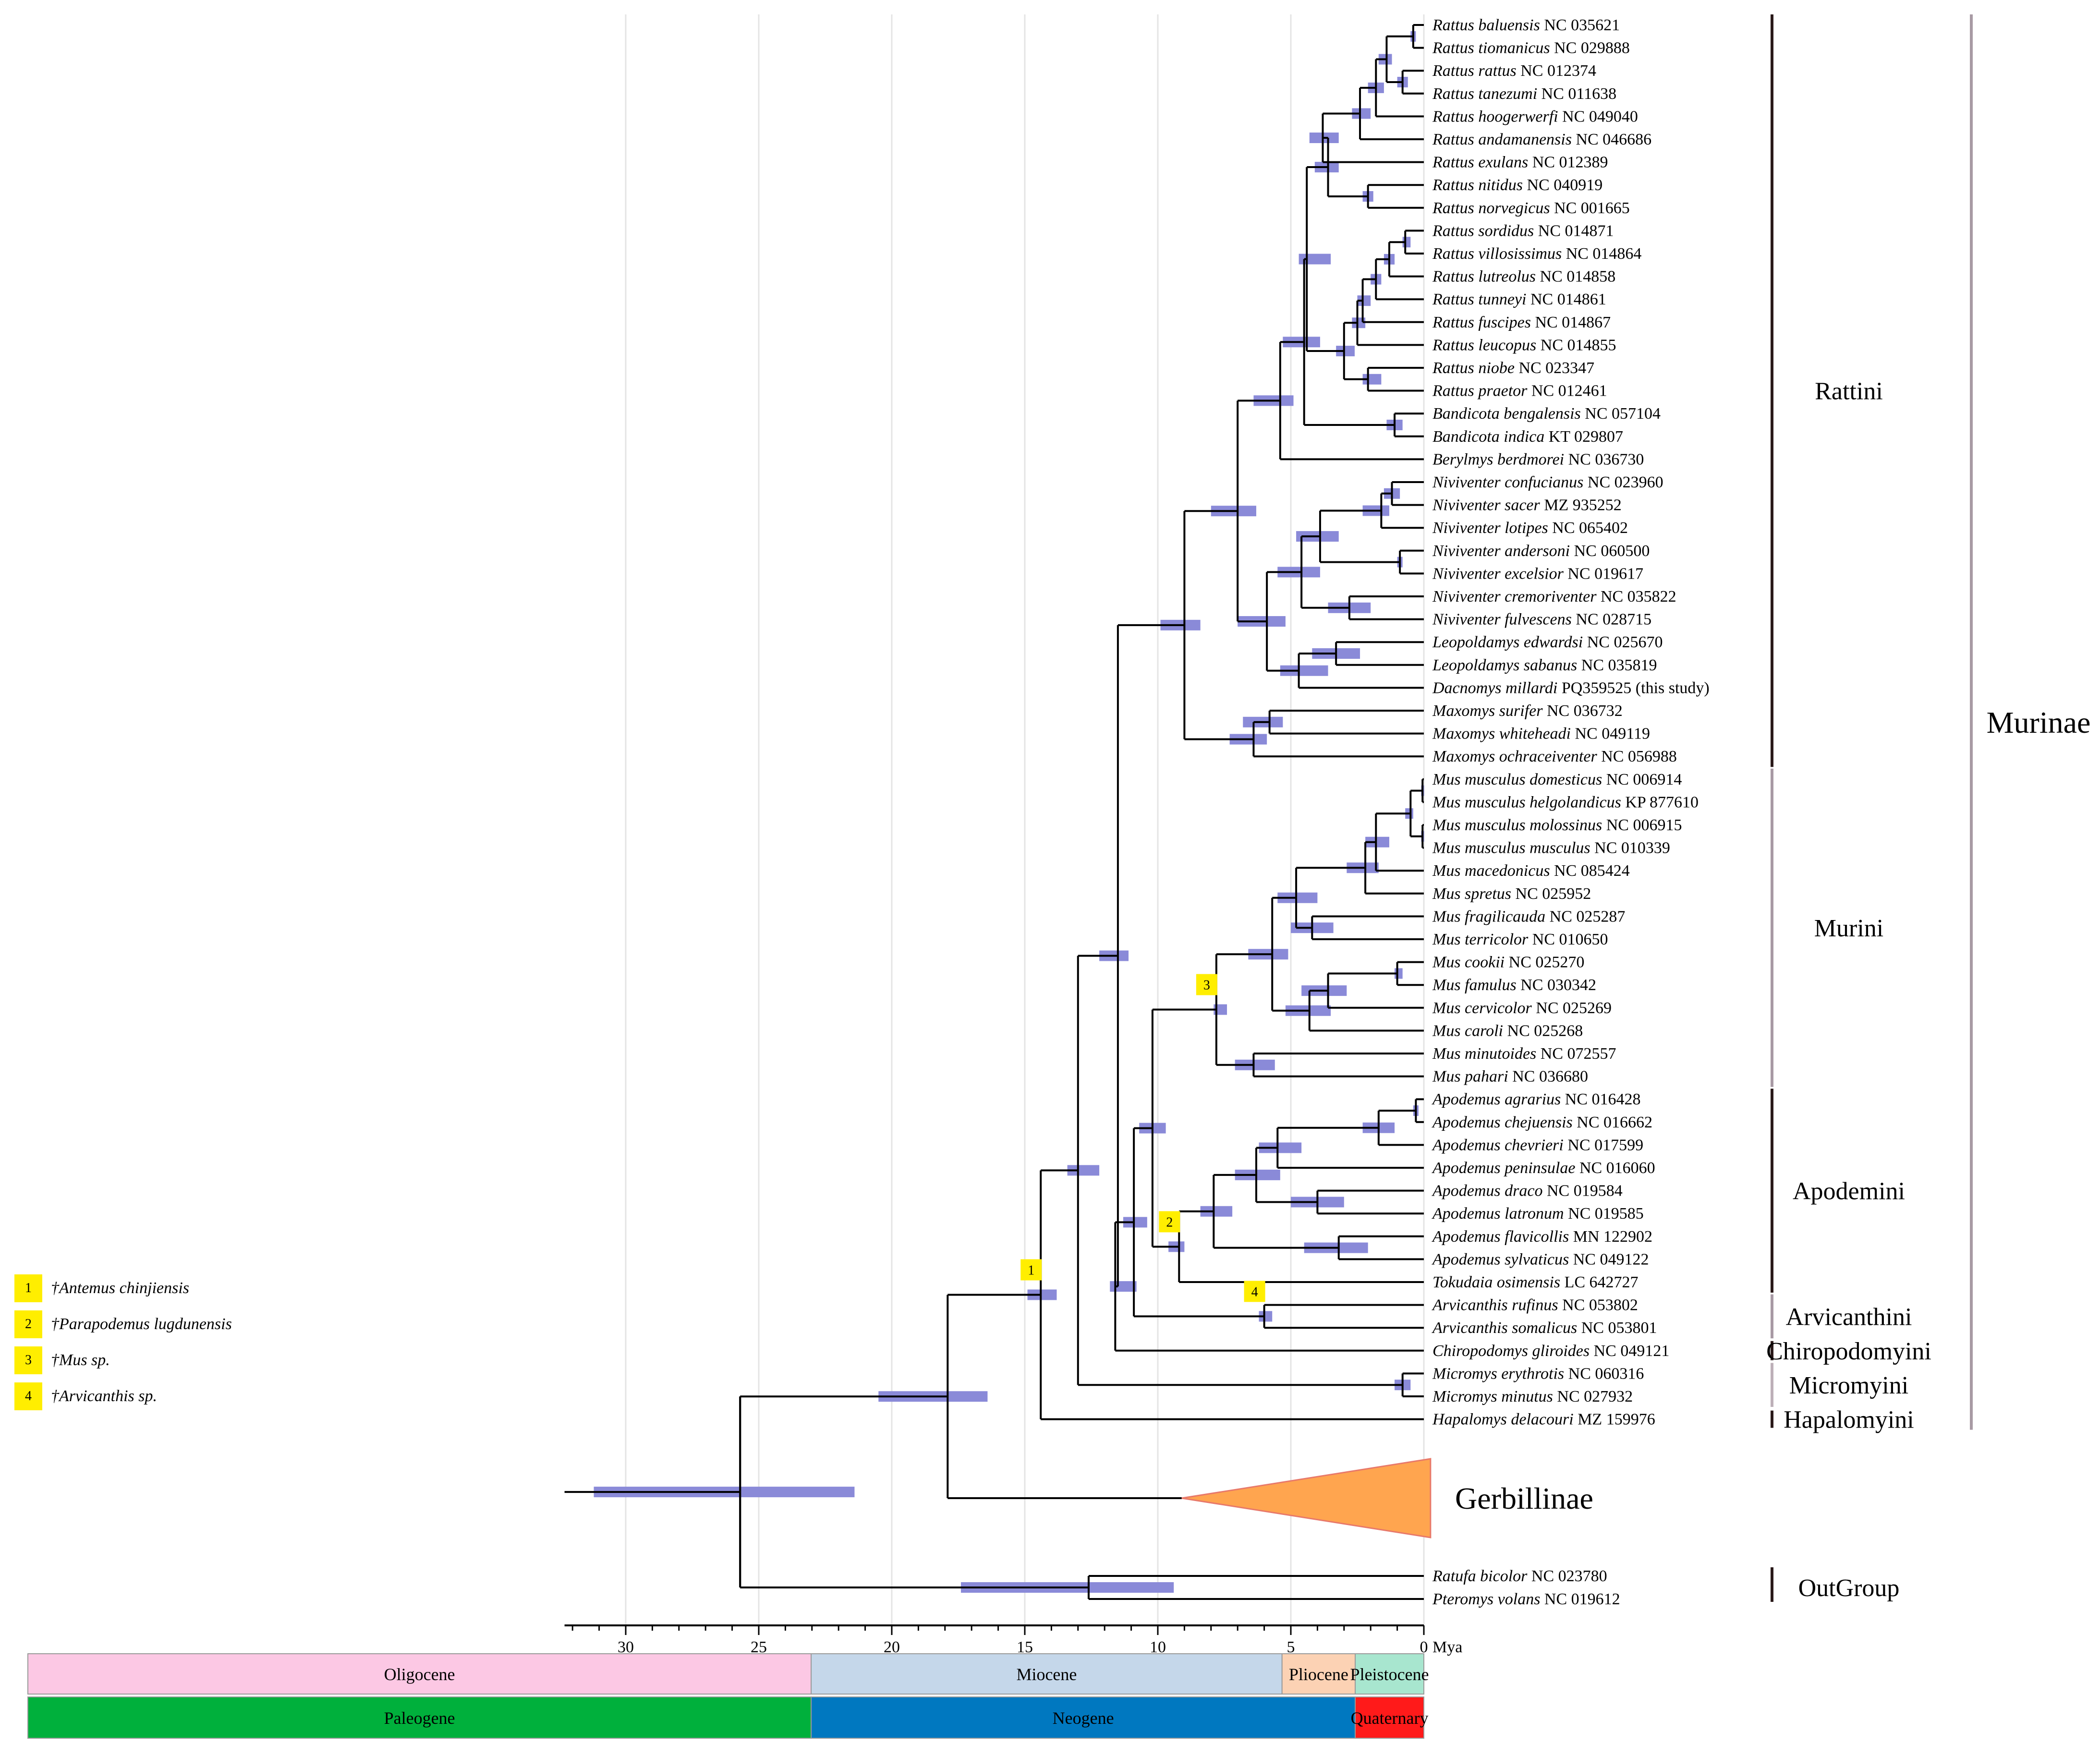 The image size is (2100, 1756). What do you see at coordinates (1568, 162) in the screenshot?
I see `accession-number: NC 012389` at bounding box center [1568, 162].